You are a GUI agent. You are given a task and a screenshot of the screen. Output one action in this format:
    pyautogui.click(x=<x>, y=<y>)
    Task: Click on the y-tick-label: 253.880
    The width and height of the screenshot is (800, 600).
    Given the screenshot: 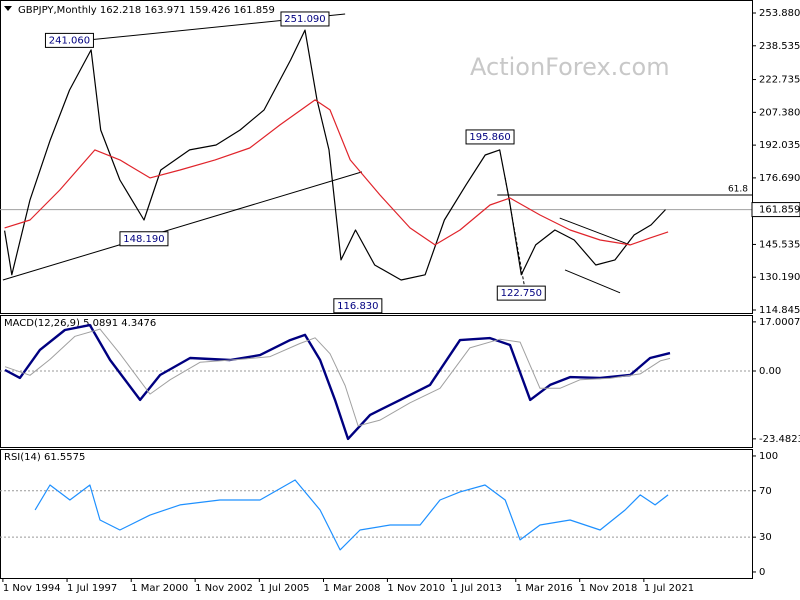 What is the action you would take?
    pyautogui.click(x=779, y=13)
    